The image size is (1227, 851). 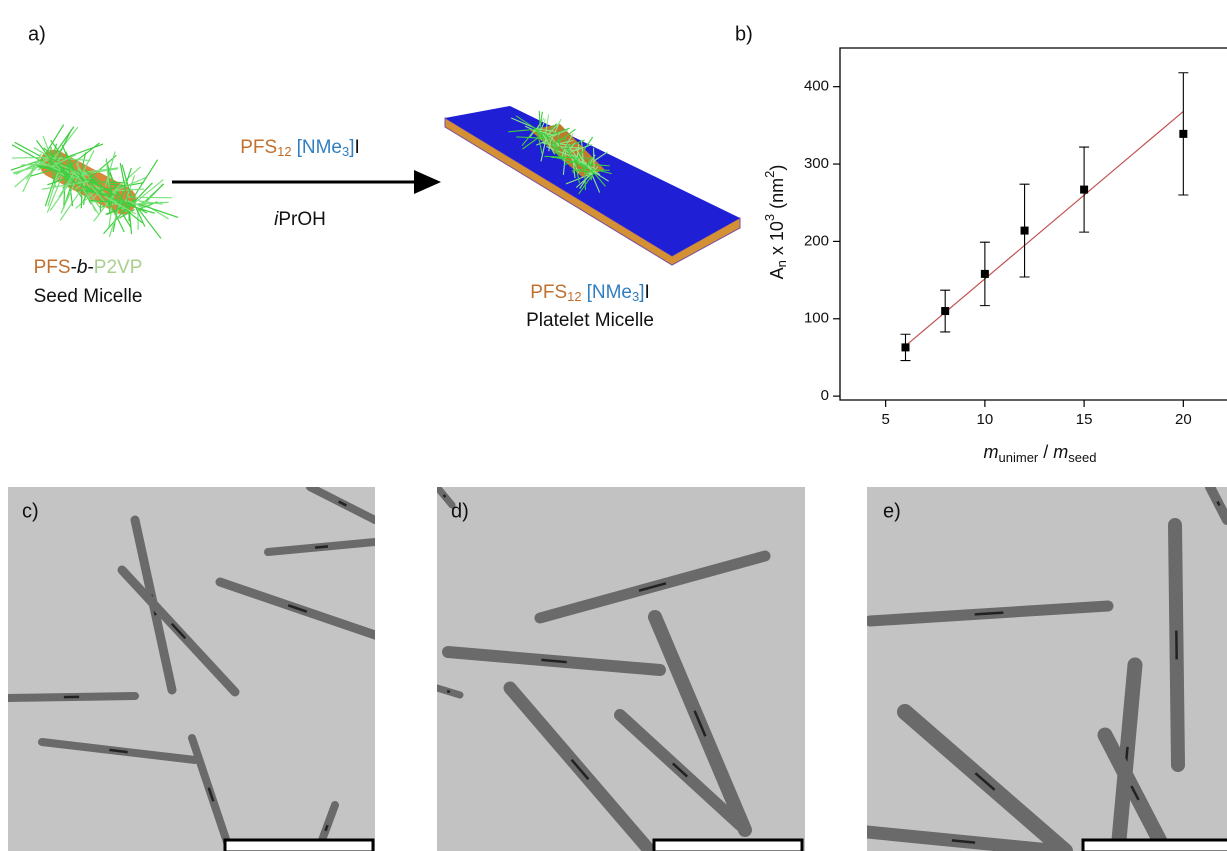 What do you see at coordinates (775, 222) in the screenshot?
I see `y-axis-label: An x 103 (nm2)` at bounding box center [775, 222].